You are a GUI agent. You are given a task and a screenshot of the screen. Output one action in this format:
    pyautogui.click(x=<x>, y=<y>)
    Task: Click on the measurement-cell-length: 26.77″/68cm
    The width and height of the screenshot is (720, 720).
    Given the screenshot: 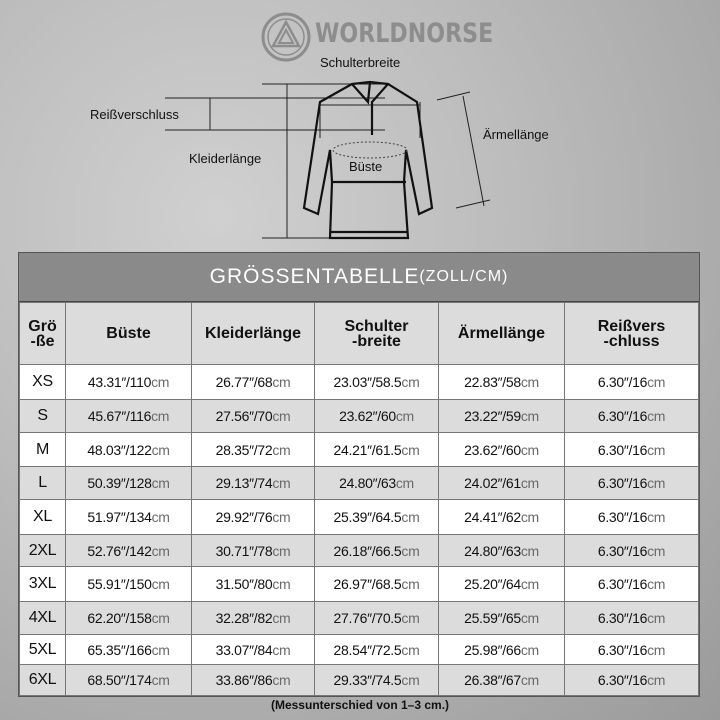 What is the action you would take?
    pyautogui.click(x=253, y=382)
    